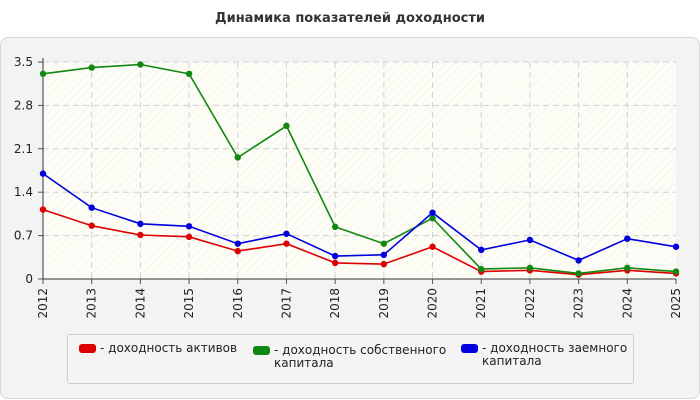 This screenshot has height=400, width=700. I want to click on x-tick-label: 2025, so click(676, 303).